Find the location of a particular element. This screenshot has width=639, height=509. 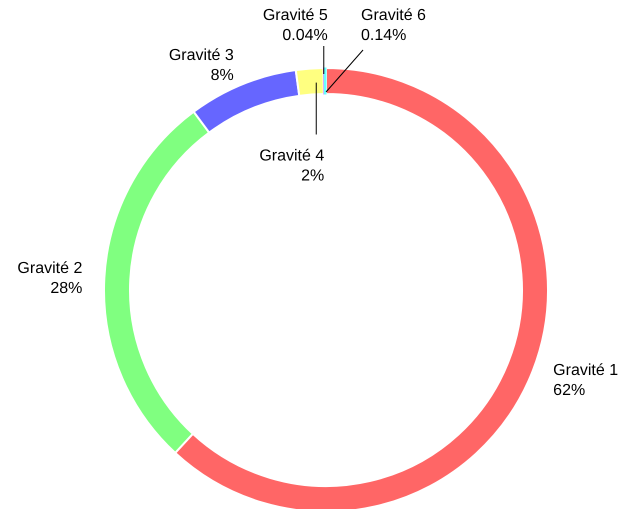

slice-label: Gravité 3 is located at coordinates (201, 55).